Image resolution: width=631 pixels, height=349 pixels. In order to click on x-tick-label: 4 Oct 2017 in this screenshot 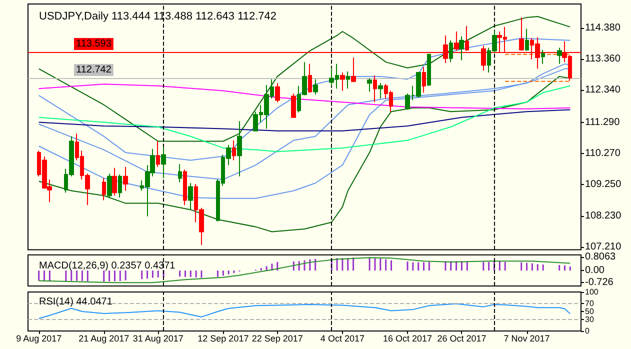, I will do `click(342, 339)`.